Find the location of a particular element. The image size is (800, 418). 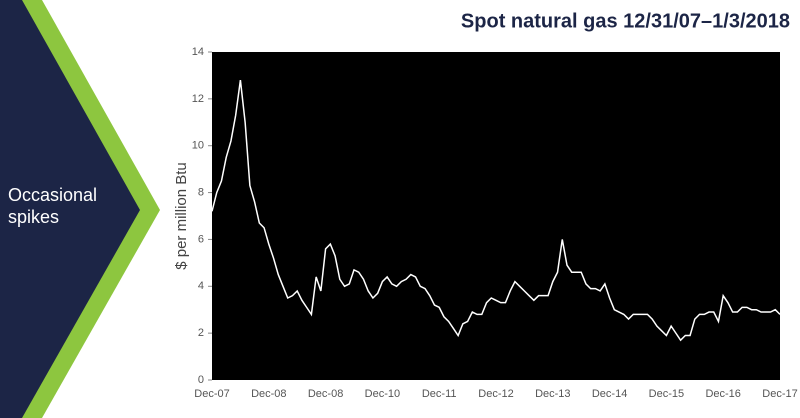

y-tick-label: 8 is located at coordinates (201, 192).